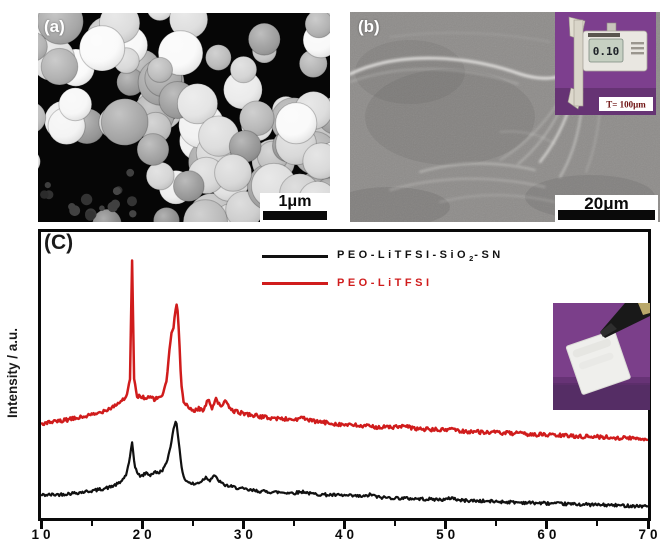 The width and height of the screenshot is (666, 548). What do you see at coordinates (650, 534) in the screenshot?
I see `x-tick-label: 70` at bounding box center [650, 534].